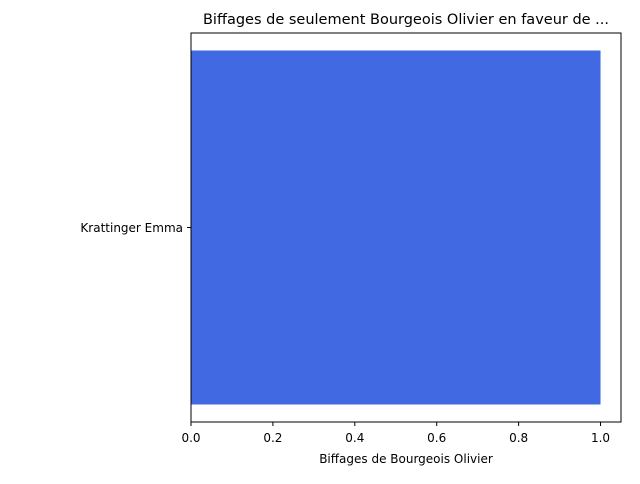 Image resolution: width=640 pixels, height=484 pixels. I want to click on x-axis-label: Biffages de Bourgeois Olivier, so click(406, 459).